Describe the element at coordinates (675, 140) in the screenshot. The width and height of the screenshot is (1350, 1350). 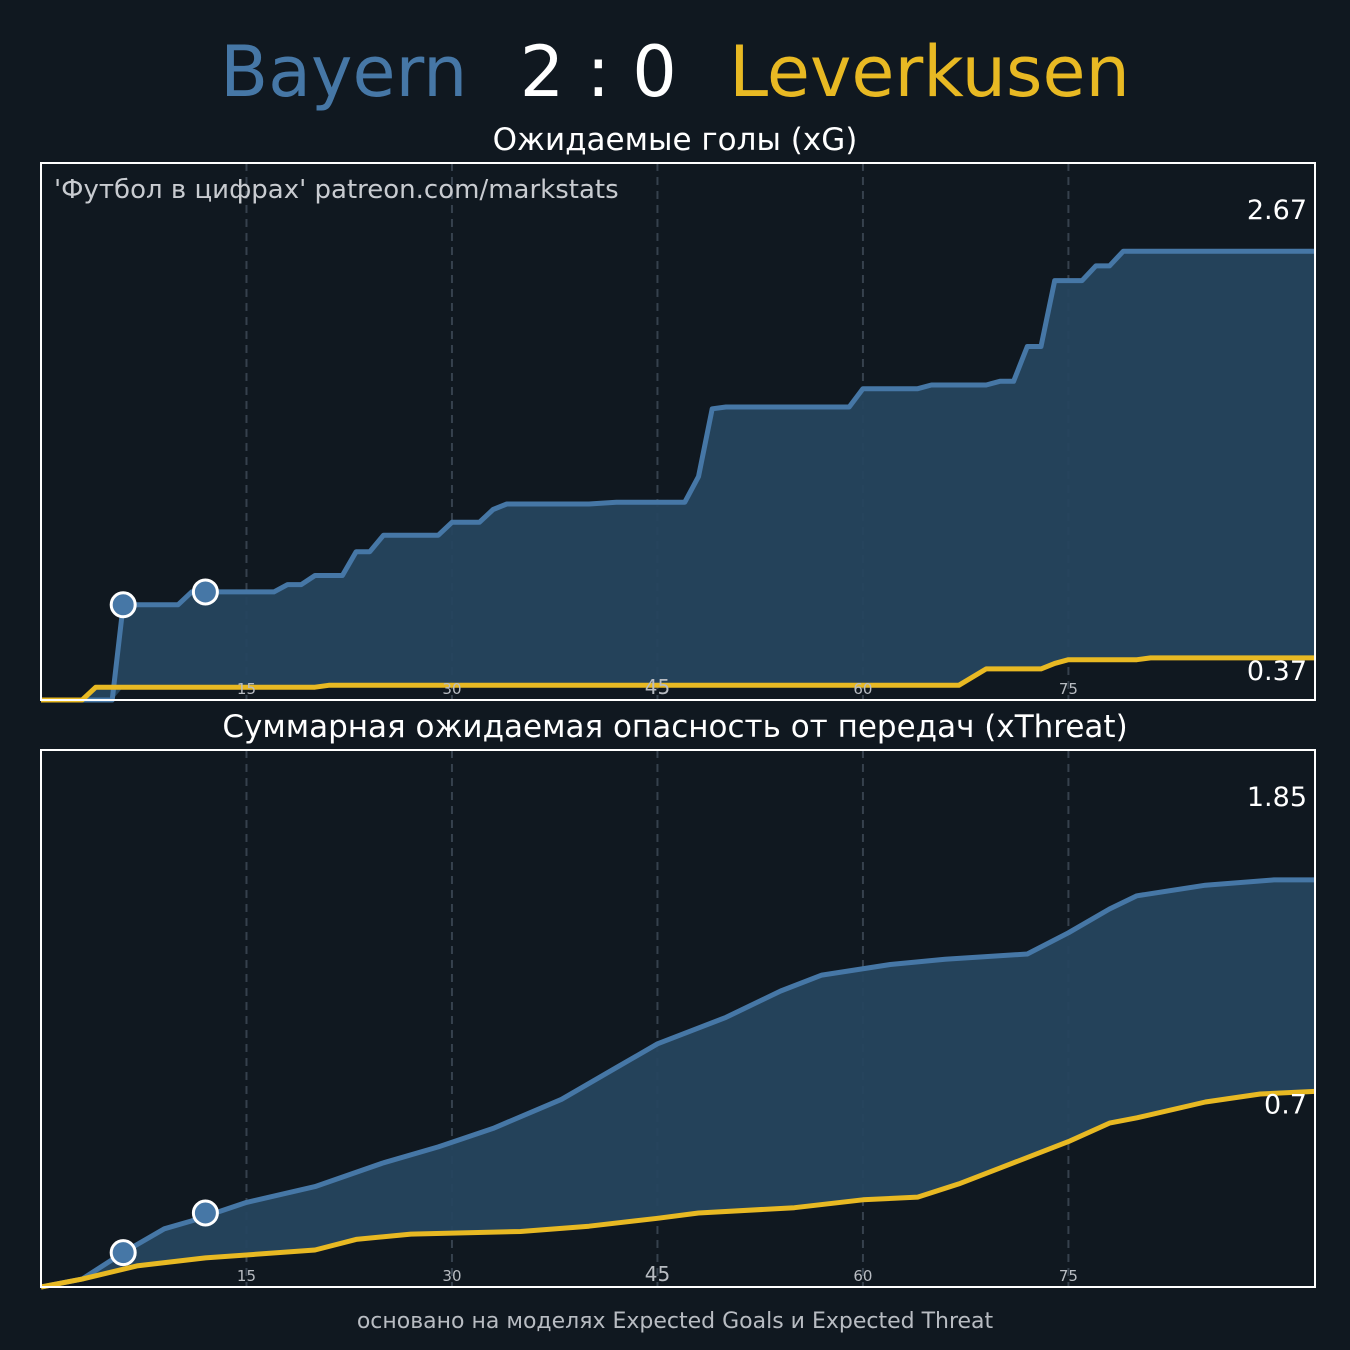
I see `xg-chart-title: Ожидаемые голы (xG)` at that location.